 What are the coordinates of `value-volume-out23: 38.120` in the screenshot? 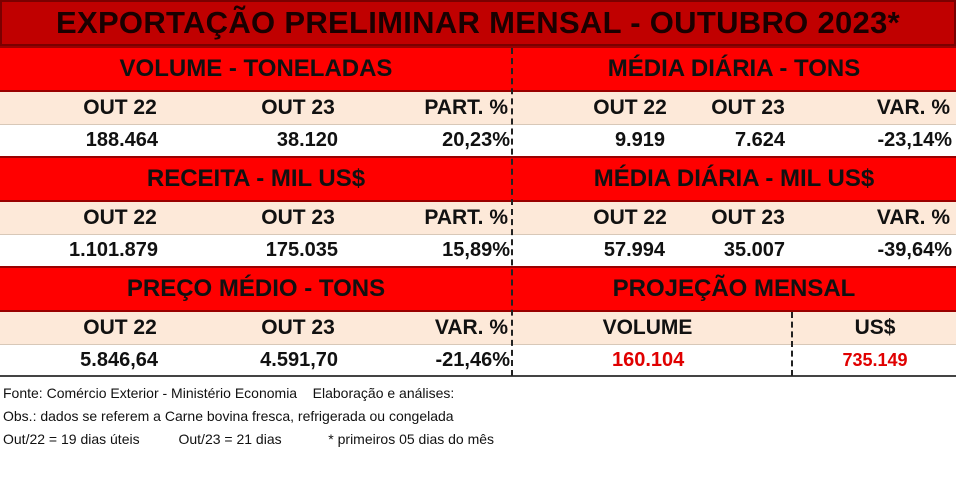 It's located at (307, 139).